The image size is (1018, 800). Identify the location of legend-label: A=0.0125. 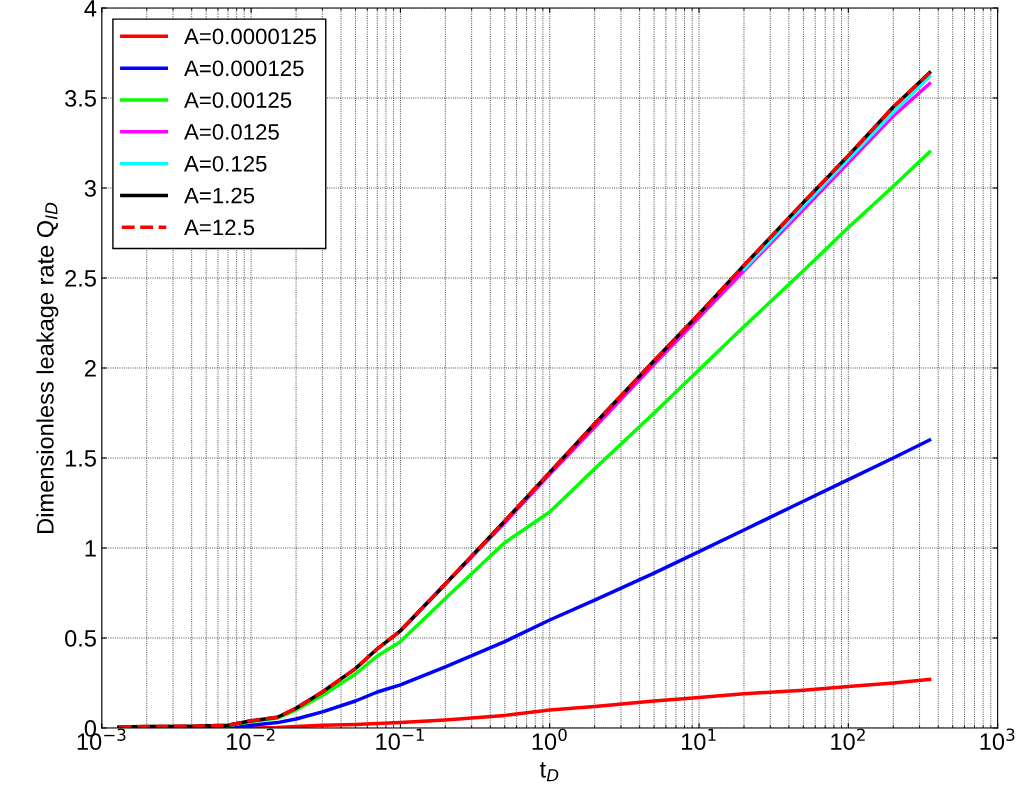
(231, 132).